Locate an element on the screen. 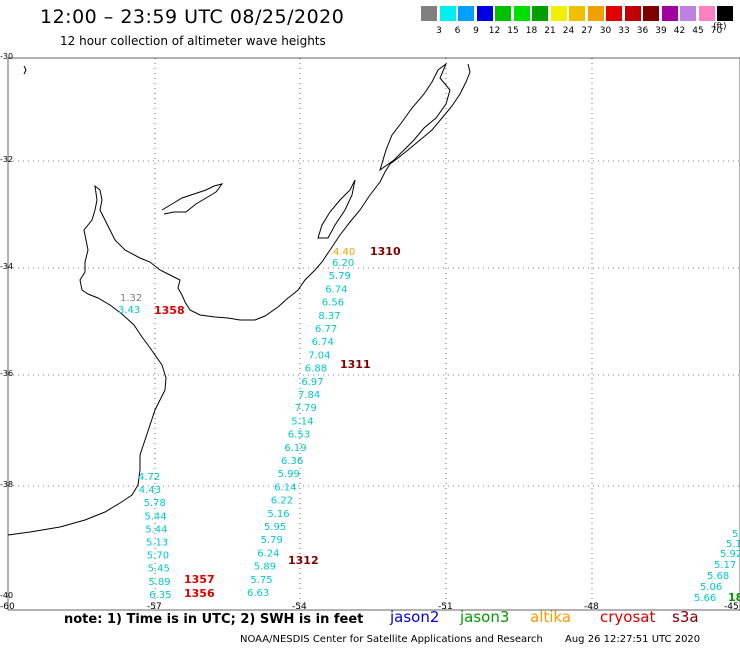 The image size is (740, 650). wave-height-value: 5.78 is located at coordinates (155, 503).